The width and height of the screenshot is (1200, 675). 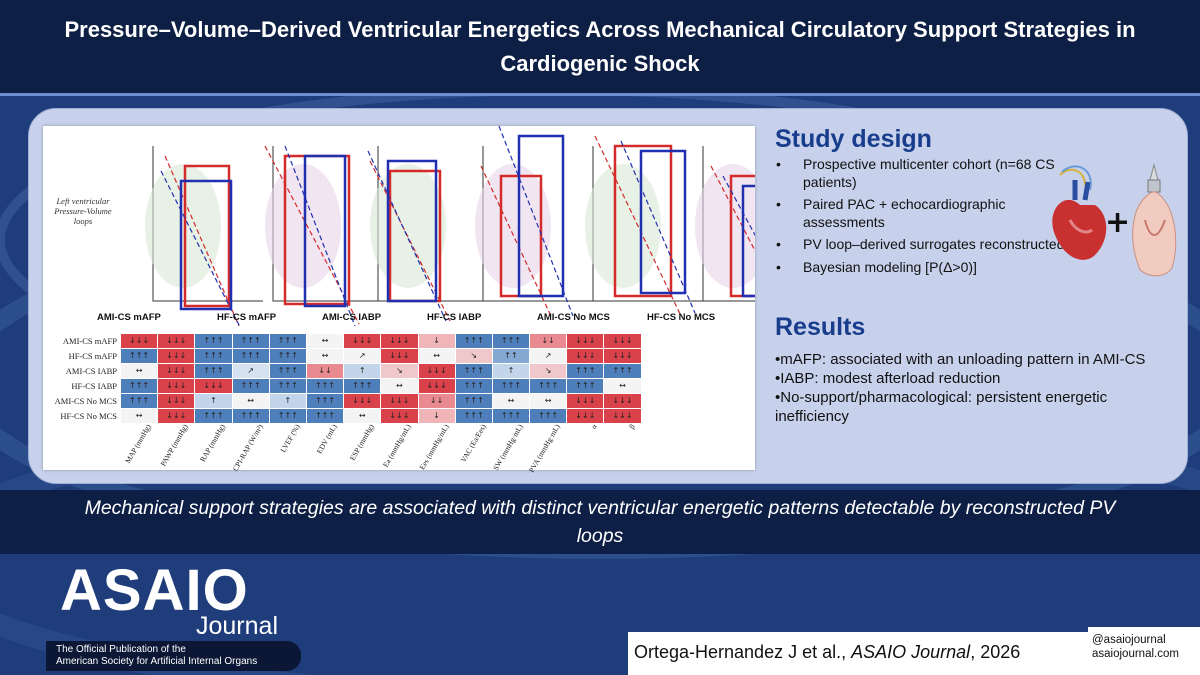 What do you see at coordinates (237, 626) in the screenshot?
I see `journal-logo-text: Journal` at bounding box center [237, 626].